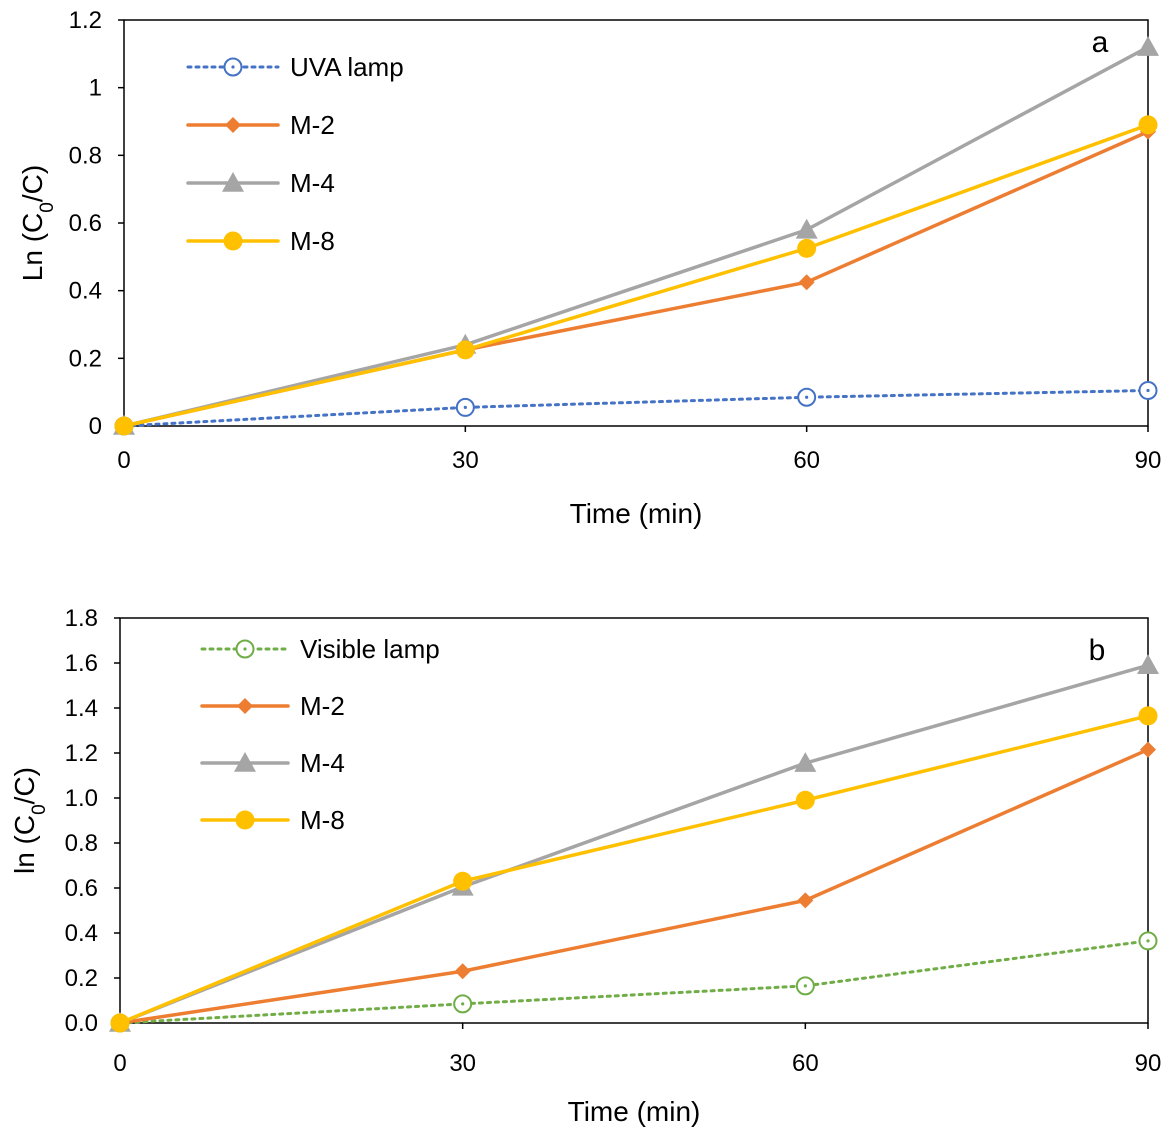  I want to click on y-tick-label: 0.0, so click(81, 1023).